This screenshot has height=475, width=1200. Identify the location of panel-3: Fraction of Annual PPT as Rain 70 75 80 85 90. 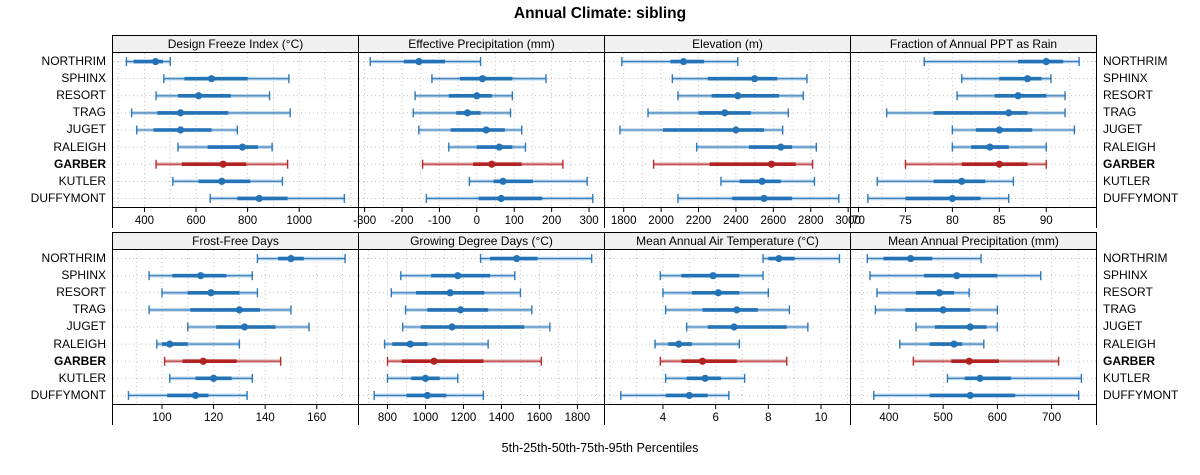
(974, 131).